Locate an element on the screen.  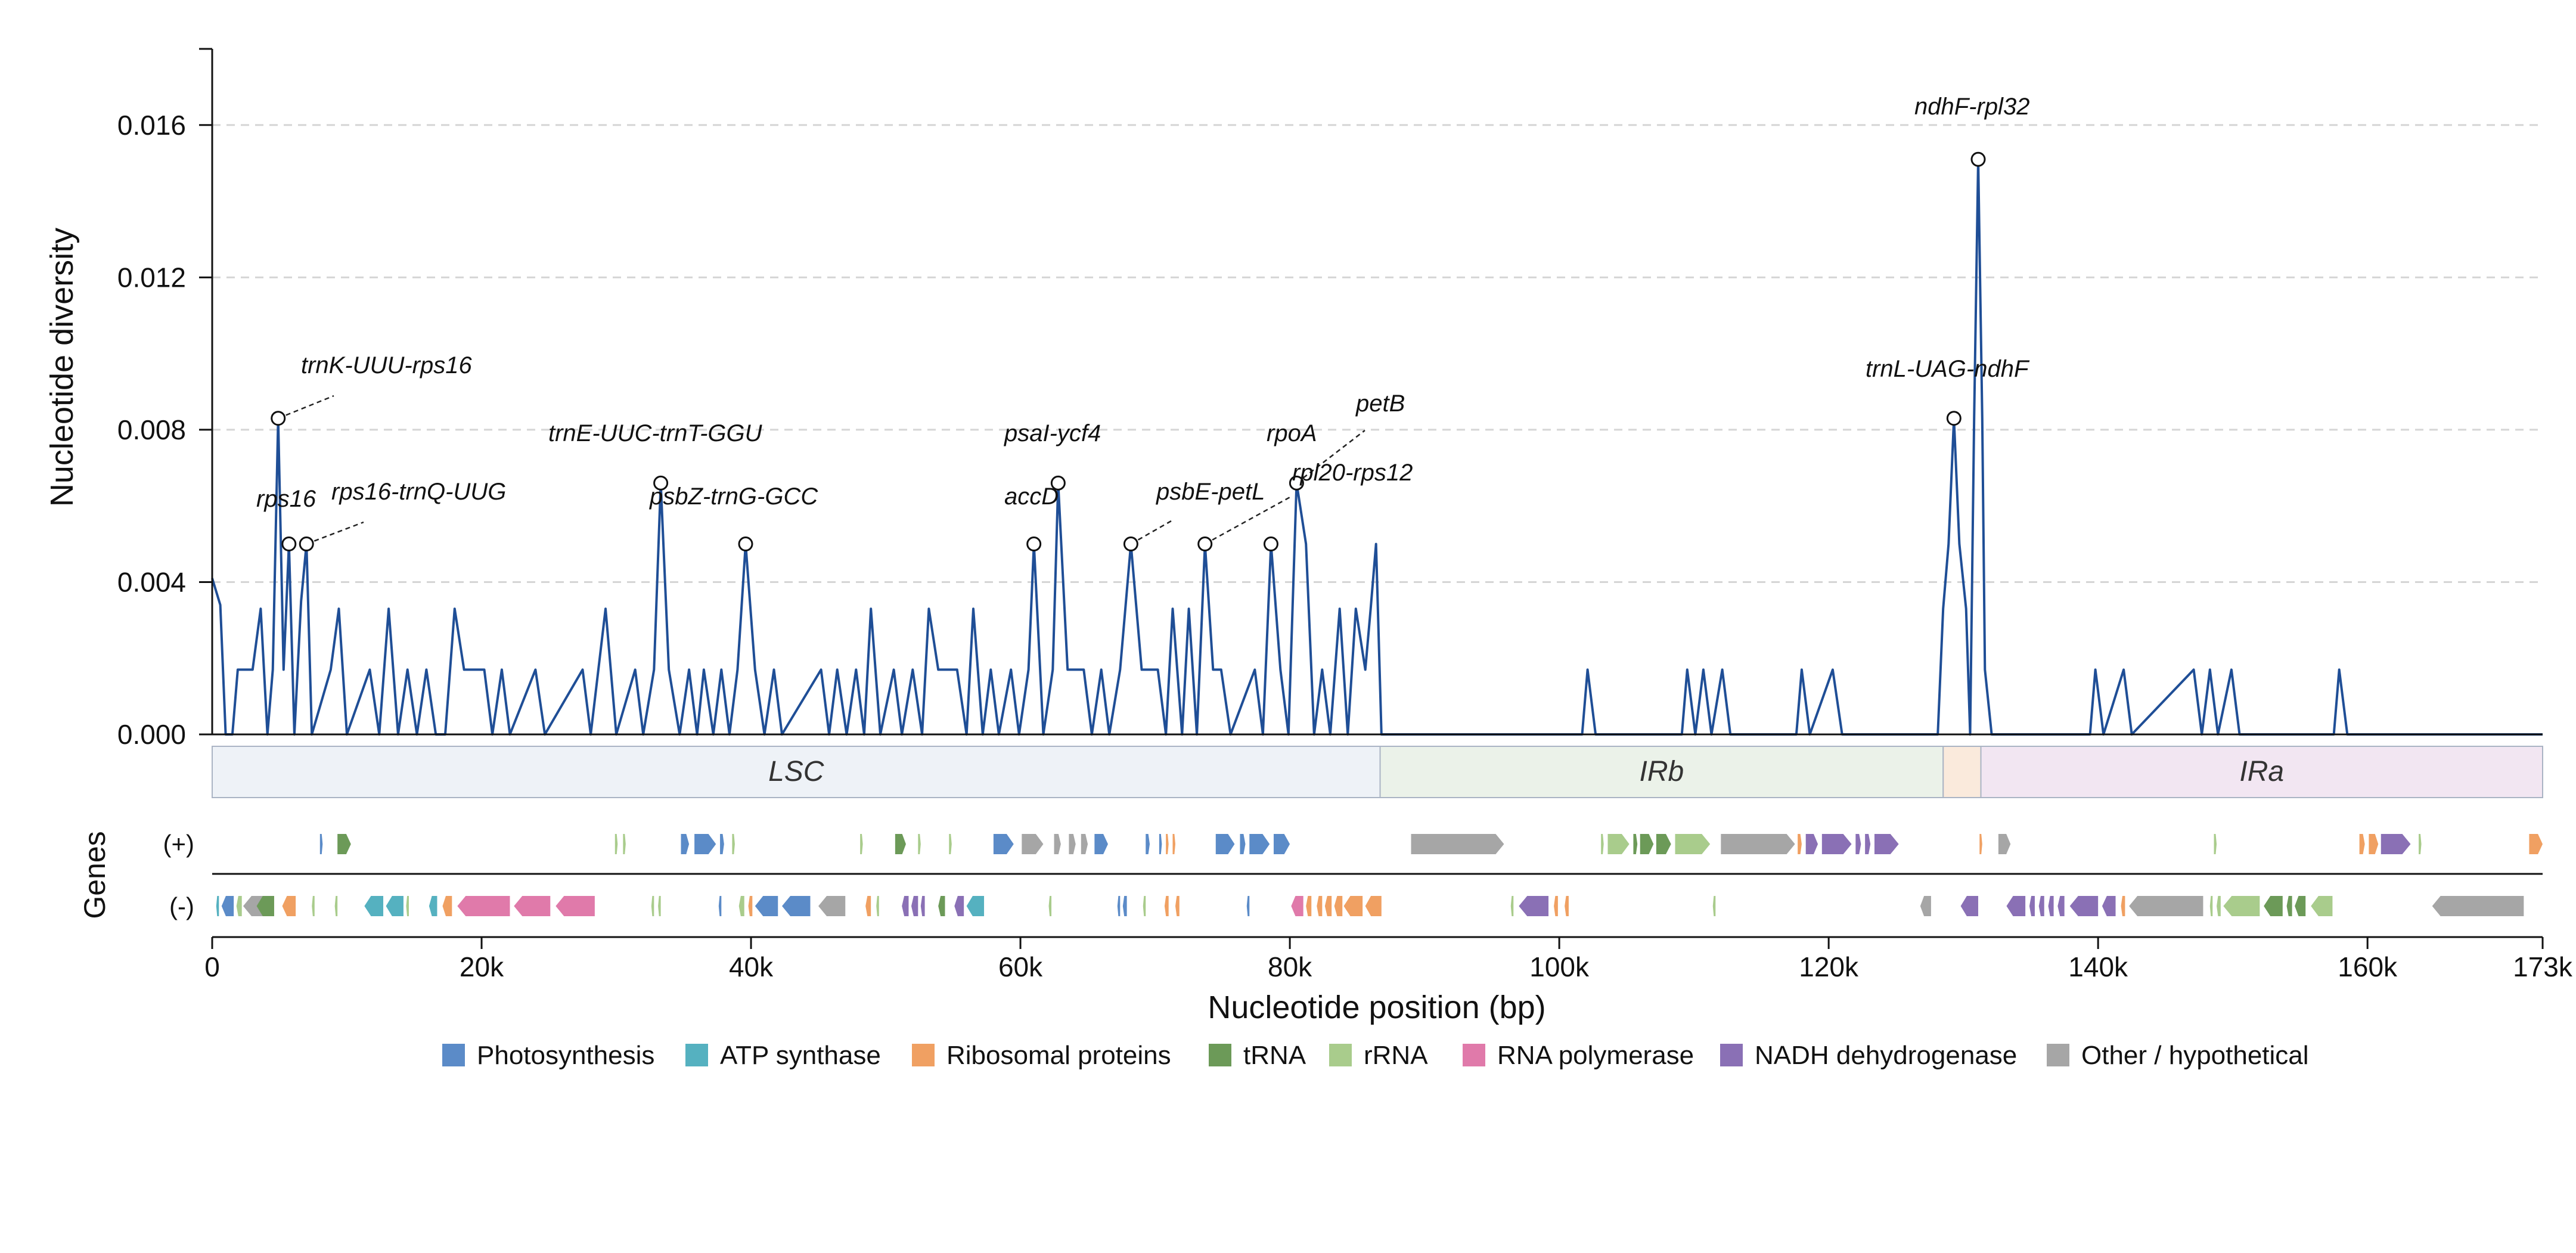
peak-label: trnE-UUC-trnT-GGU is located at coordinates (656, 433).